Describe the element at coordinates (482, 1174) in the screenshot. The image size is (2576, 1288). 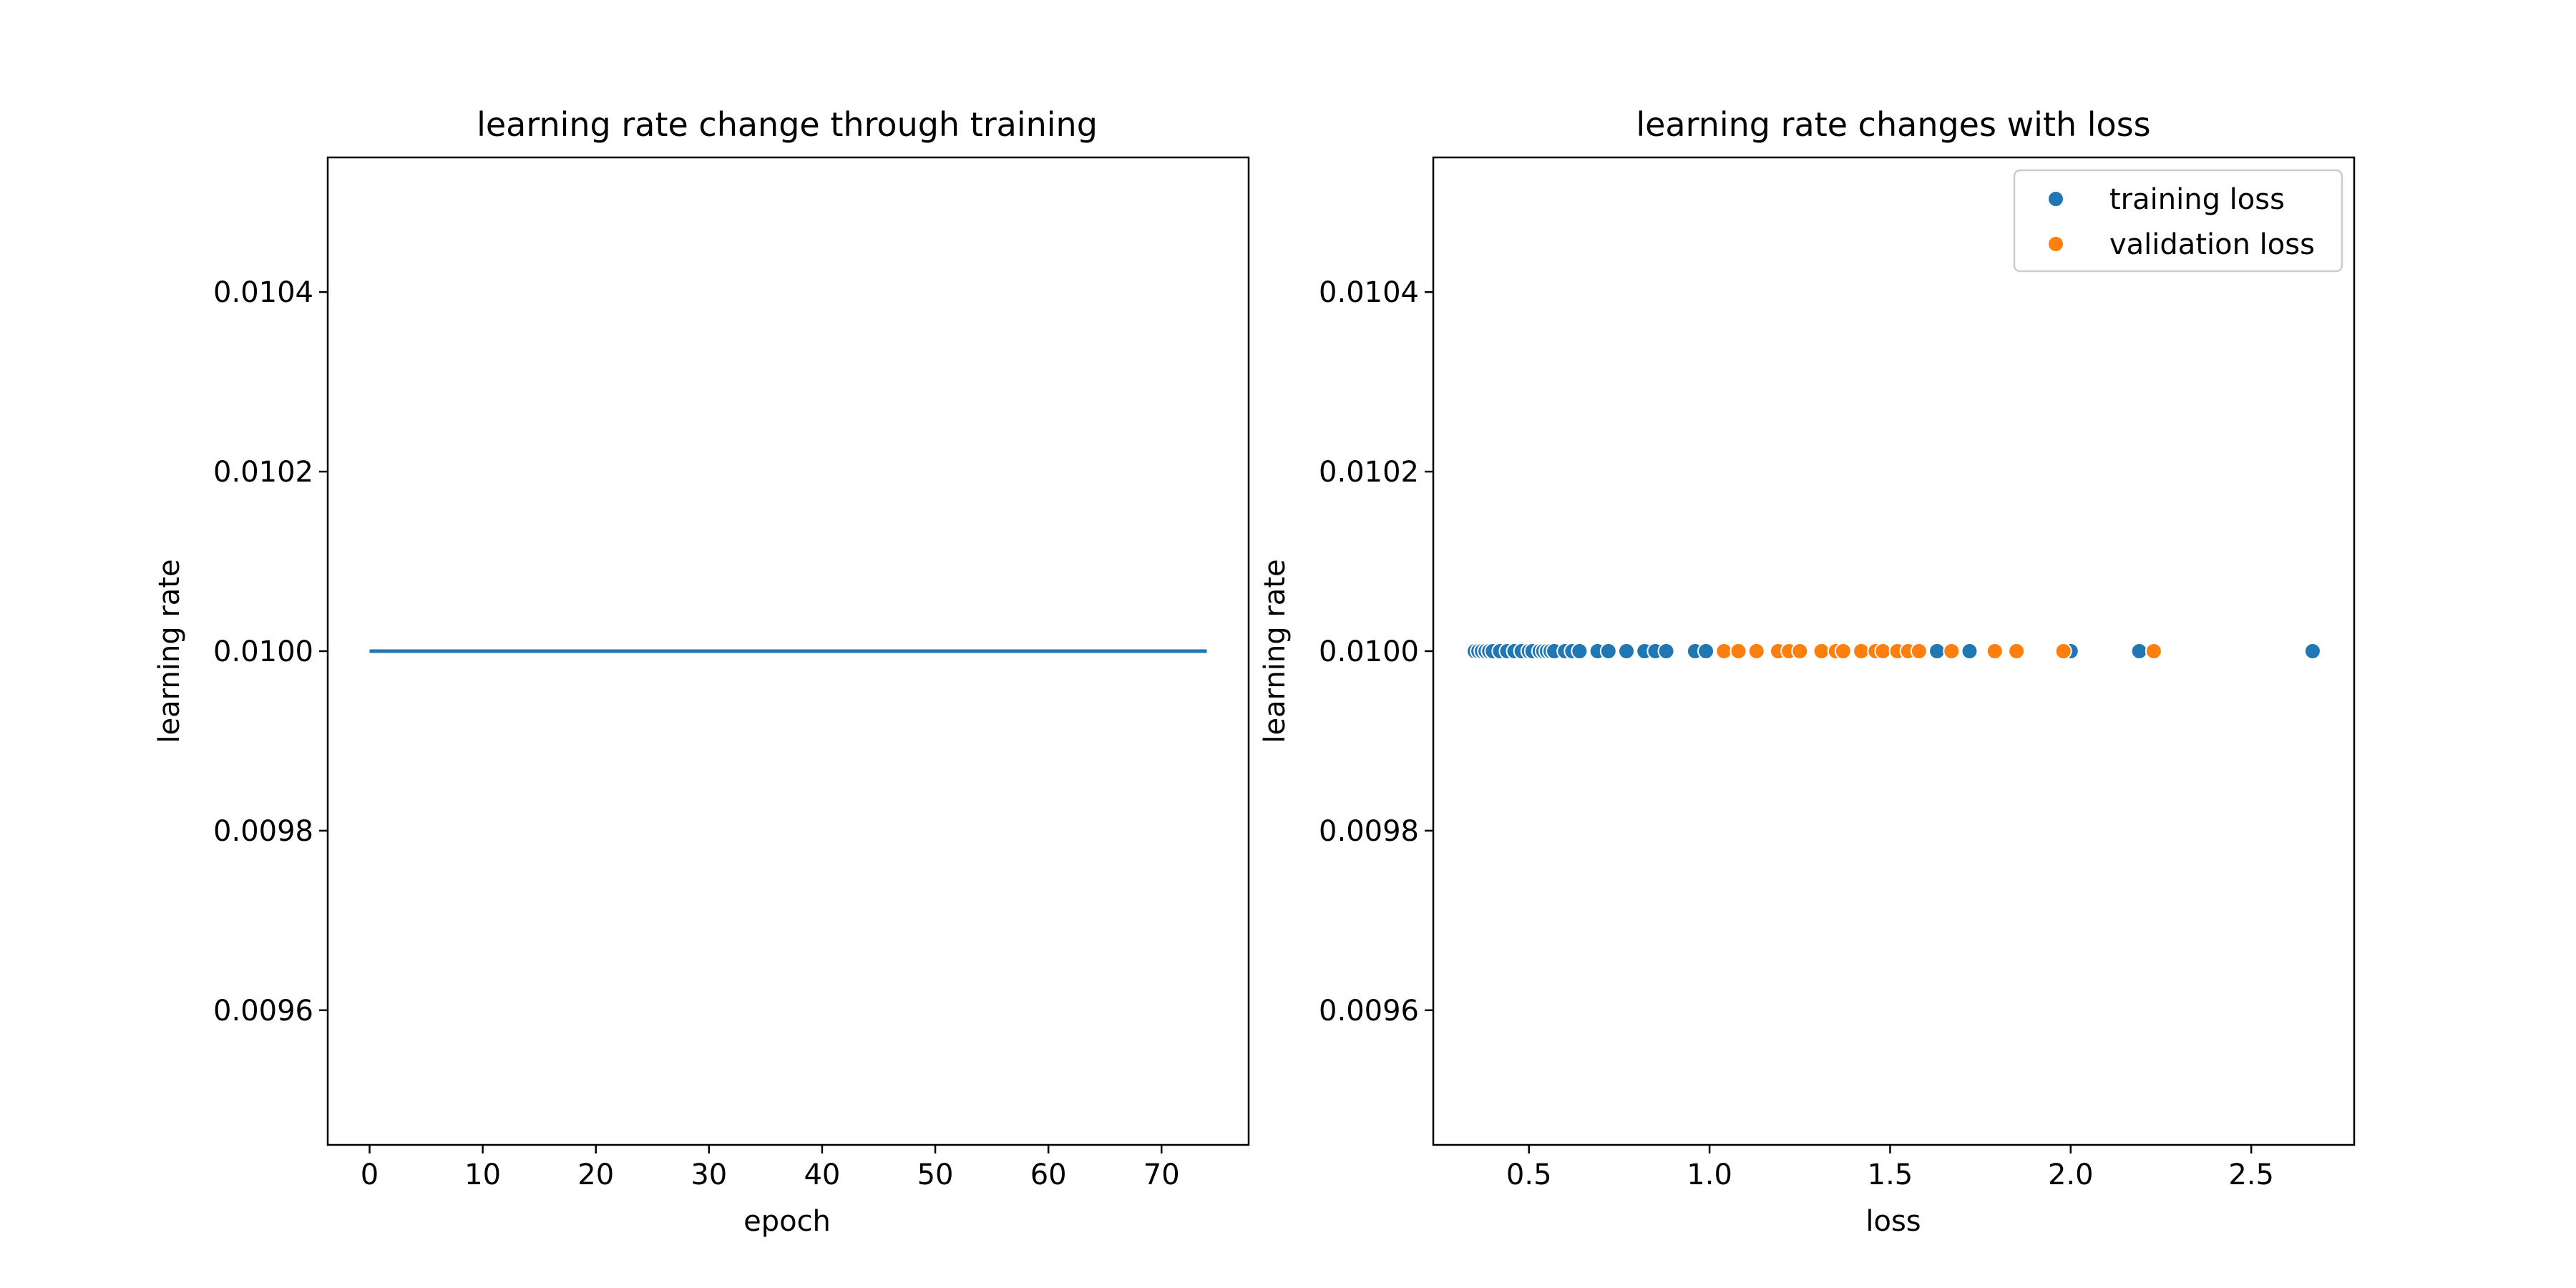
I see `x-tick-label: 10` at that location.